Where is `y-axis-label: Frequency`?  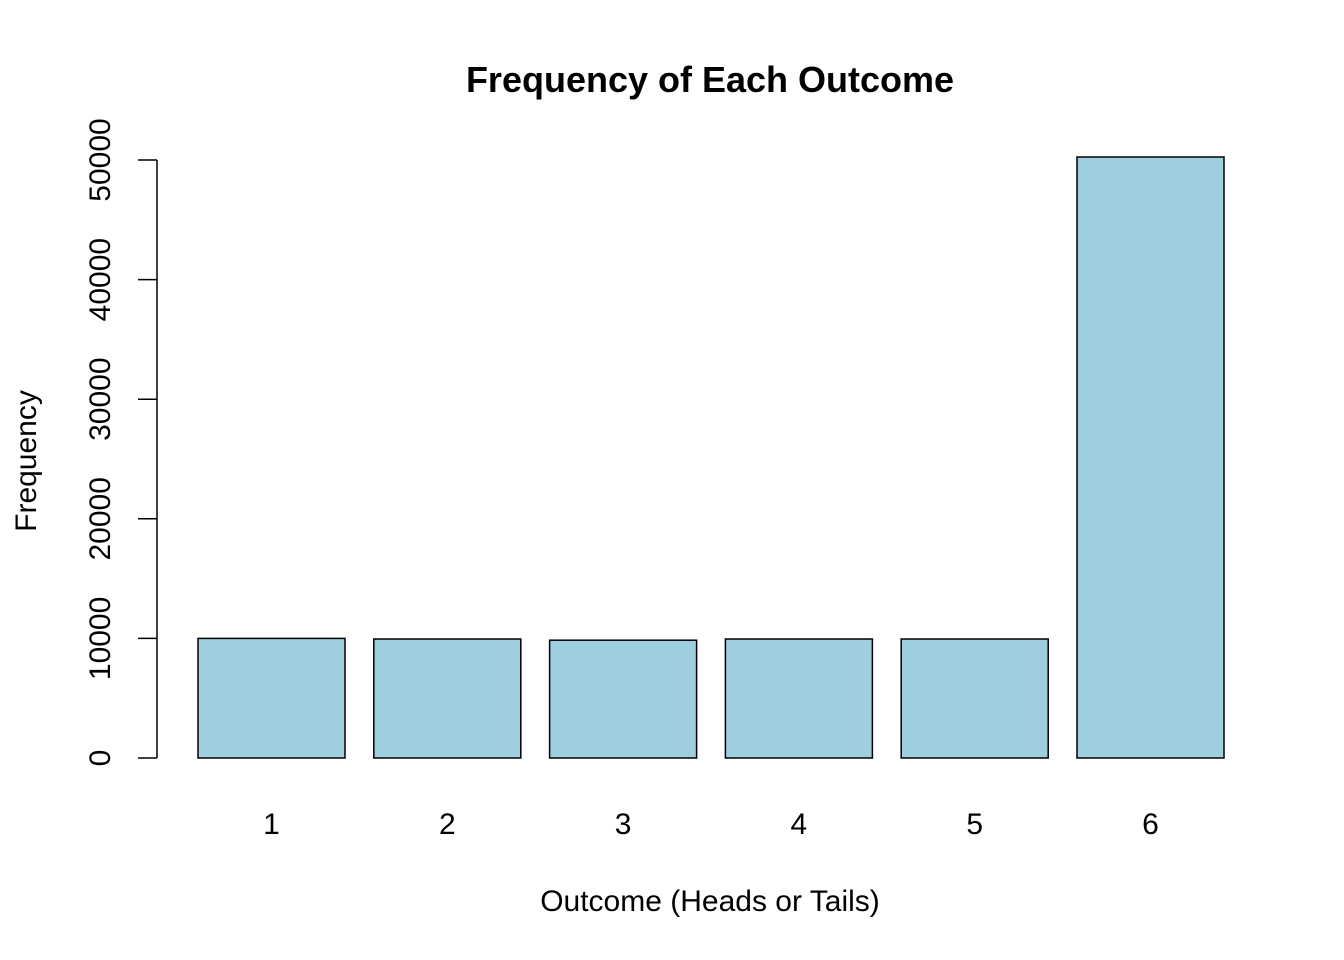
y-axis-label: Frequency is located at coordinates (26, 461).